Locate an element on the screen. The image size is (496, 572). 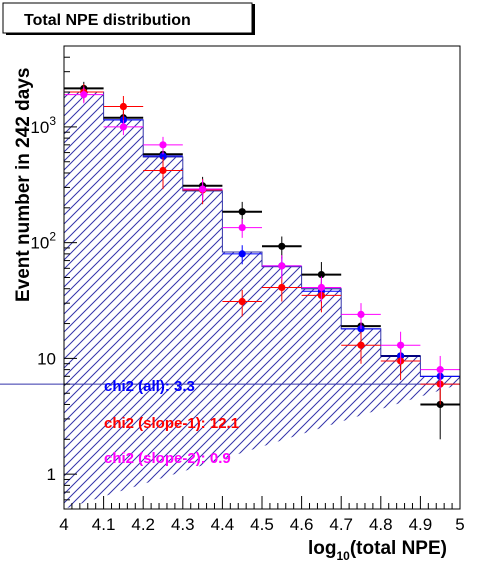
y-tick-label-base-0: 1 is located at coordinates (51, 474).